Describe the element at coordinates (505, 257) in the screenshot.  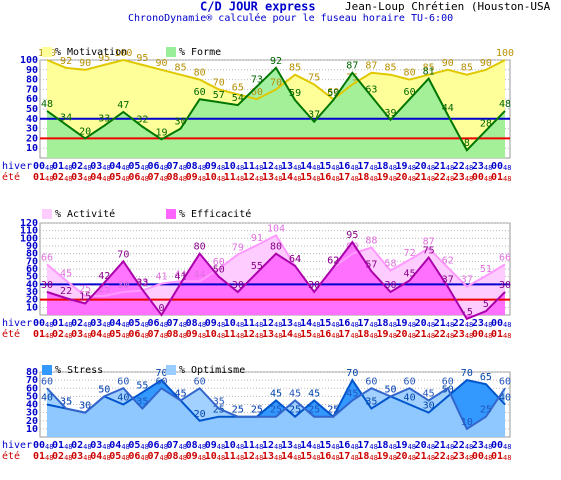
I see `value-label: 66` at that location.